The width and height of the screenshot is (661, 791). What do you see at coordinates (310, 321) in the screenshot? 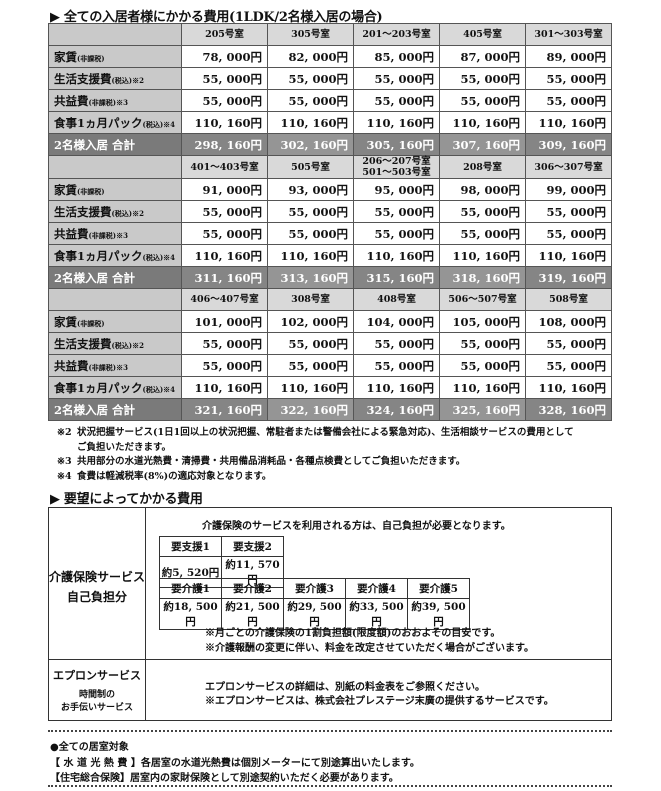
I see `fee-cell: 102, 000円` at bounding box center [310, 321].